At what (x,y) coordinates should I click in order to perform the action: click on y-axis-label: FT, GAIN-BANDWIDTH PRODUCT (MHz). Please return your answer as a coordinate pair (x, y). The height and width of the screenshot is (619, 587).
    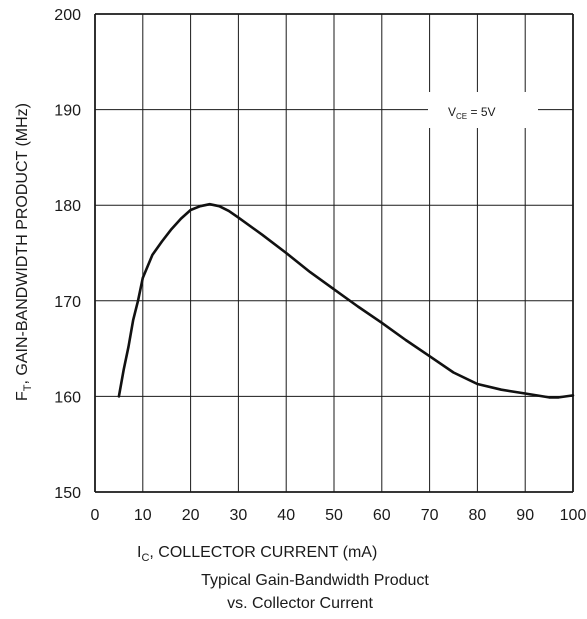
    Looking at the image, I should click on (24, 252).